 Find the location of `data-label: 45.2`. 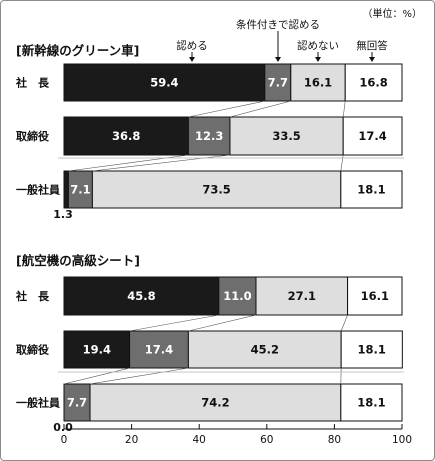

data-label: 45.2 is located at coordinates (265, 350).